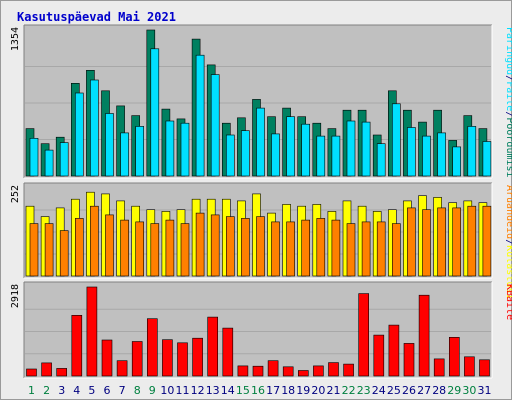  Describe the element at coordinates (334, 390) in the screenshot. I see `x-tick-label-day-21: 21` at that location.